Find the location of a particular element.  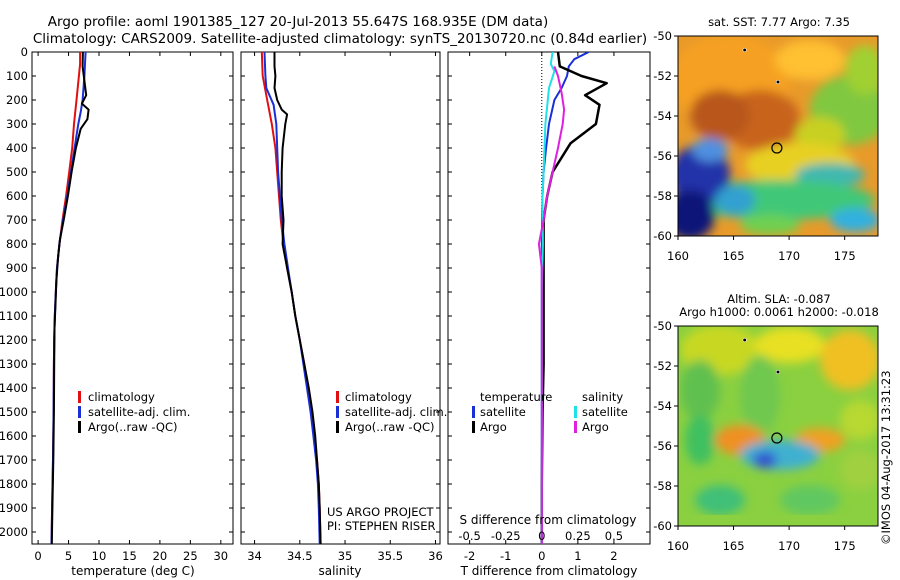

x-tick-label: 20 is located at coordinates (160, 556).